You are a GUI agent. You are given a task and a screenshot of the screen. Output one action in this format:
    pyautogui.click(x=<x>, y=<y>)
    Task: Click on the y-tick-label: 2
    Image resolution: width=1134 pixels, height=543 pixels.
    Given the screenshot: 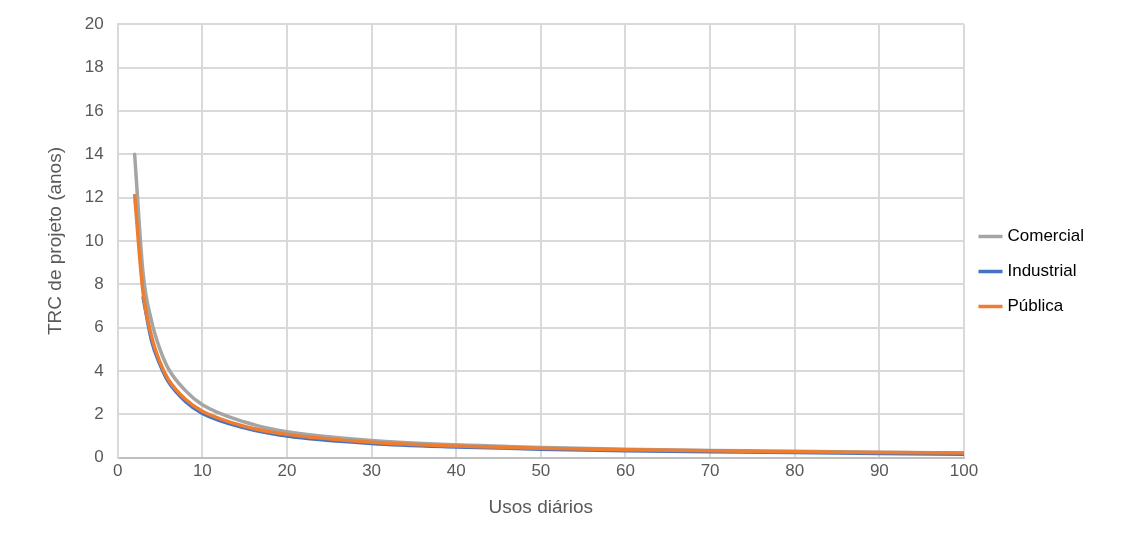 What is the action you would take?
    pyautogui.click(x=99, y=414)
    